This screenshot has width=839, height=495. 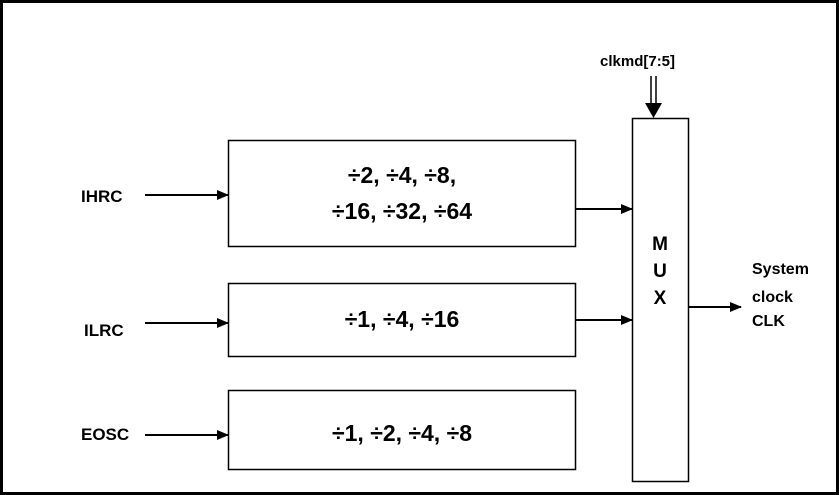 I want to click on mux-letter-x: X, so click(x=660, y=298).